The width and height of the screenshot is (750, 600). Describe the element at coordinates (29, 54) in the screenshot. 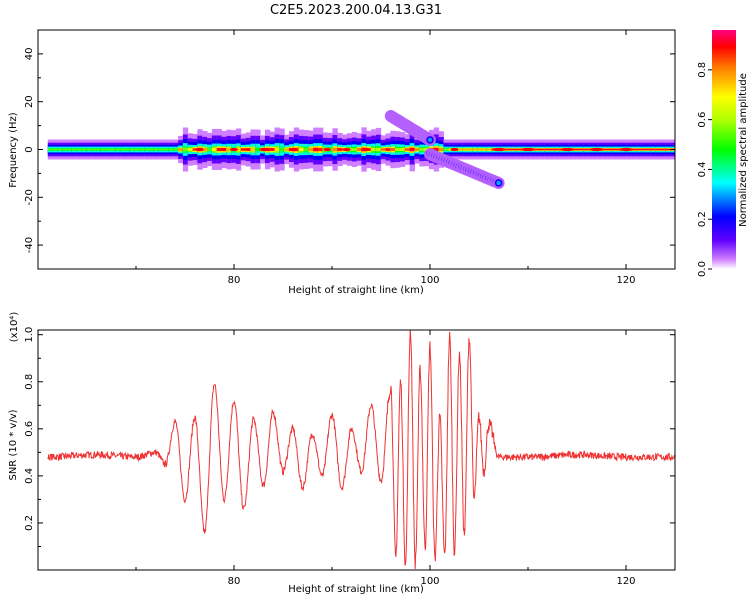

I see `y-tick-label: 40` at that location.